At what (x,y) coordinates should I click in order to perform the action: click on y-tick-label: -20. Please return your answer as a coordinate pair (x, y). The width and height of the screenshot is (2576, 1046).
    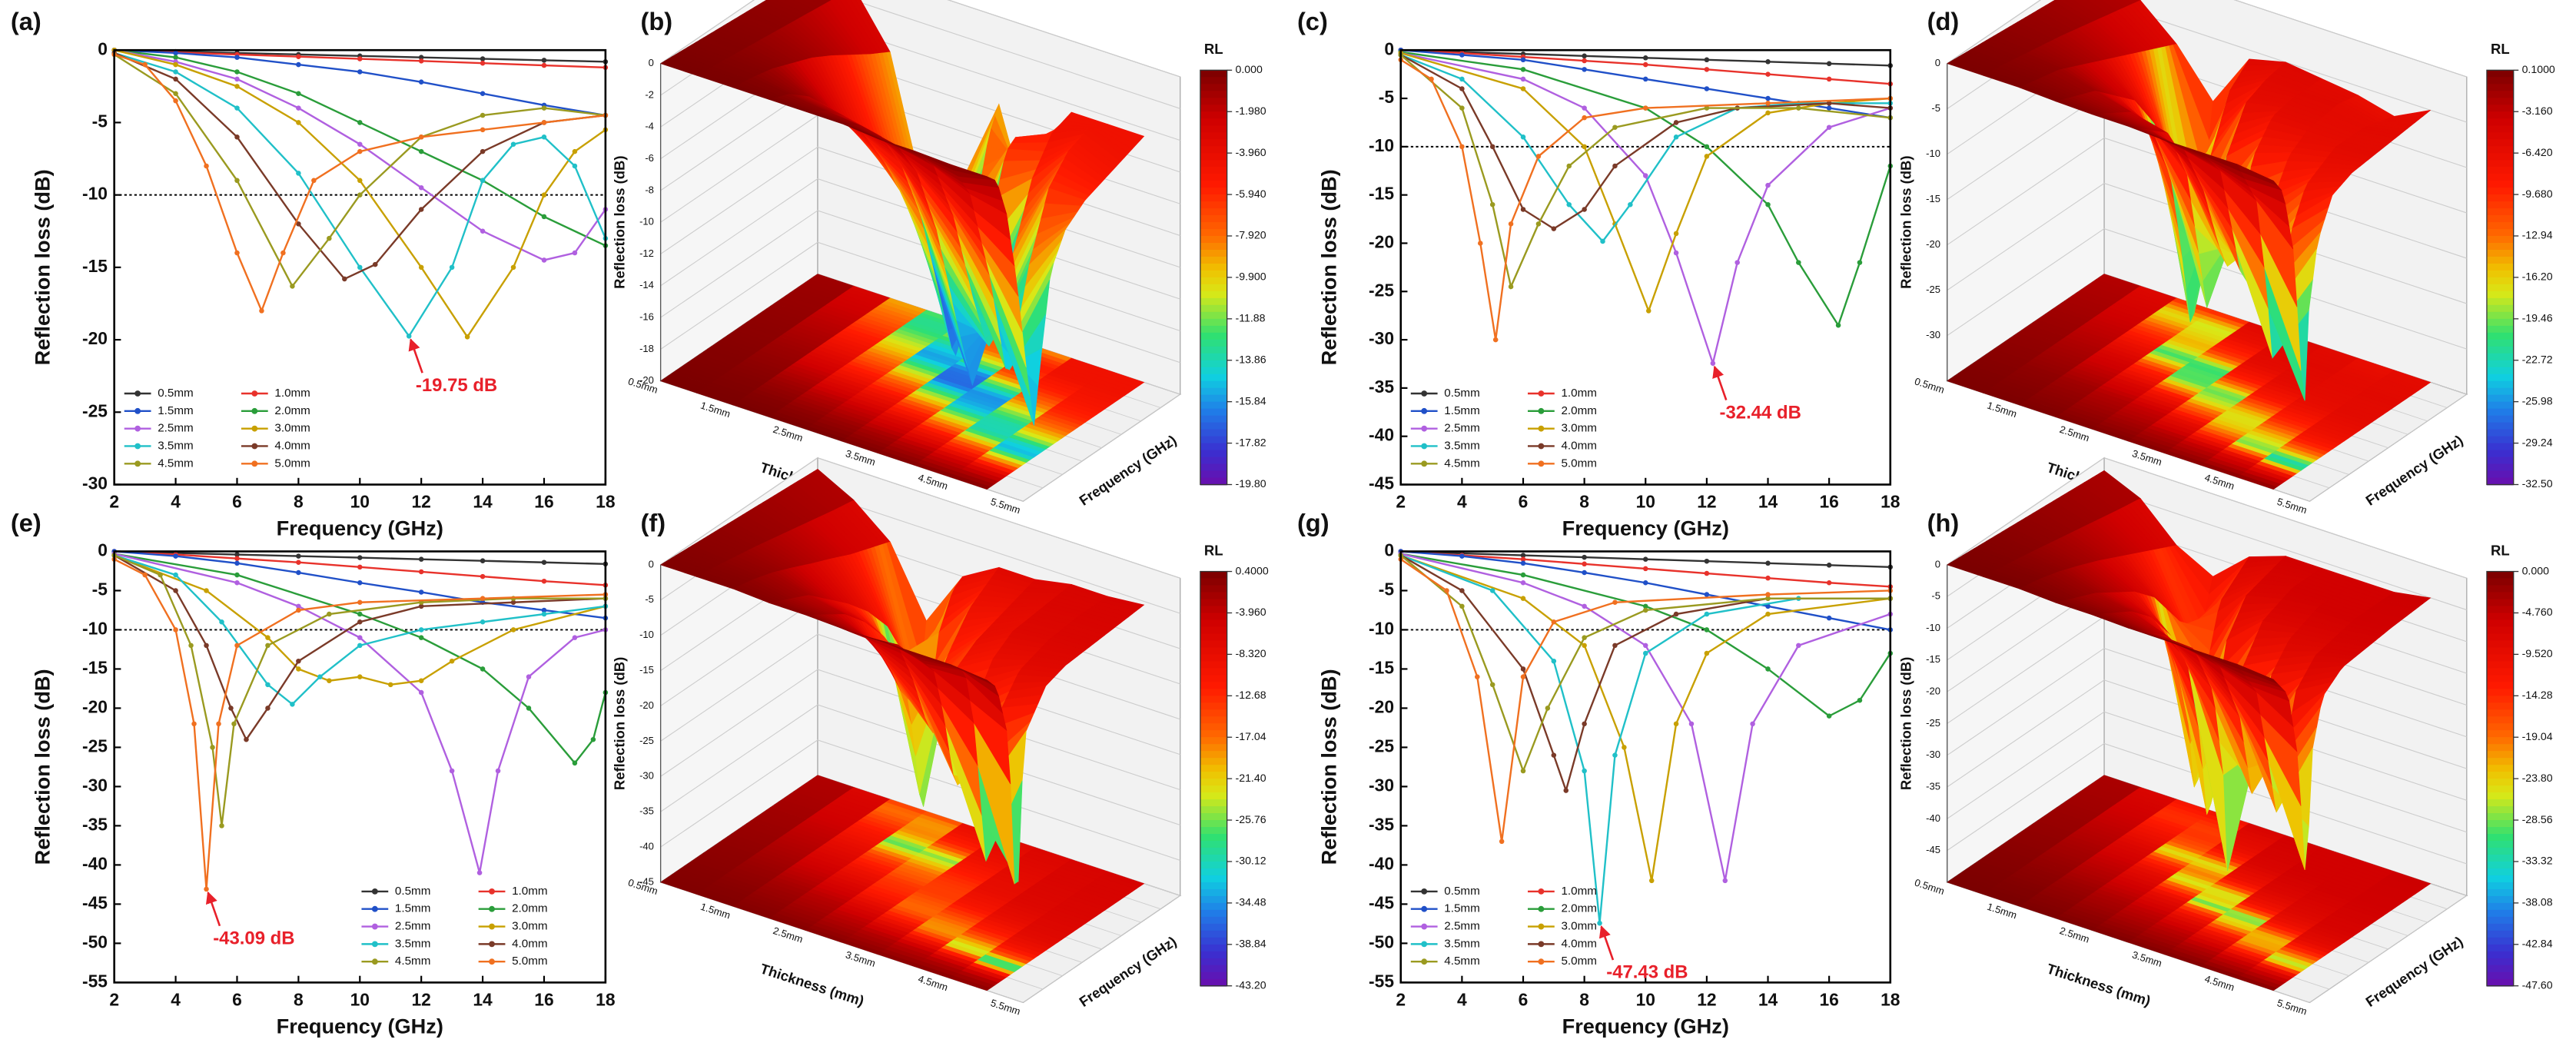
    Looking at the image, I should click on (95, 706).